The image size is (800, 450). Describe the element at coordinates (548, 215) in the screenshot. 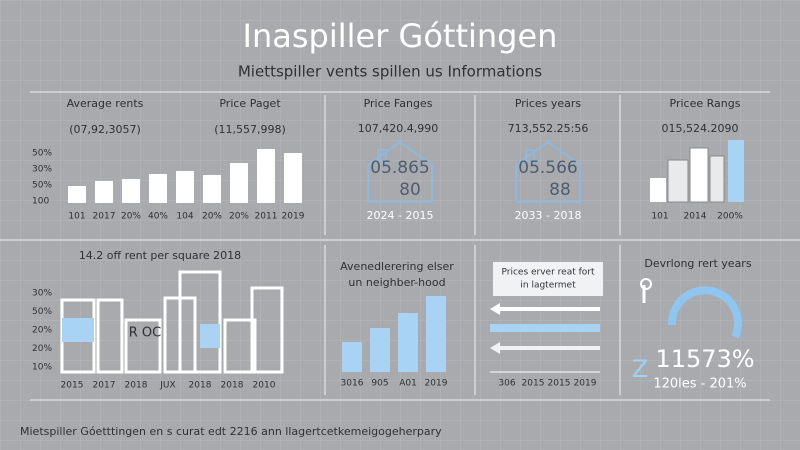

I see `range: 2033 - 2018` at that location.